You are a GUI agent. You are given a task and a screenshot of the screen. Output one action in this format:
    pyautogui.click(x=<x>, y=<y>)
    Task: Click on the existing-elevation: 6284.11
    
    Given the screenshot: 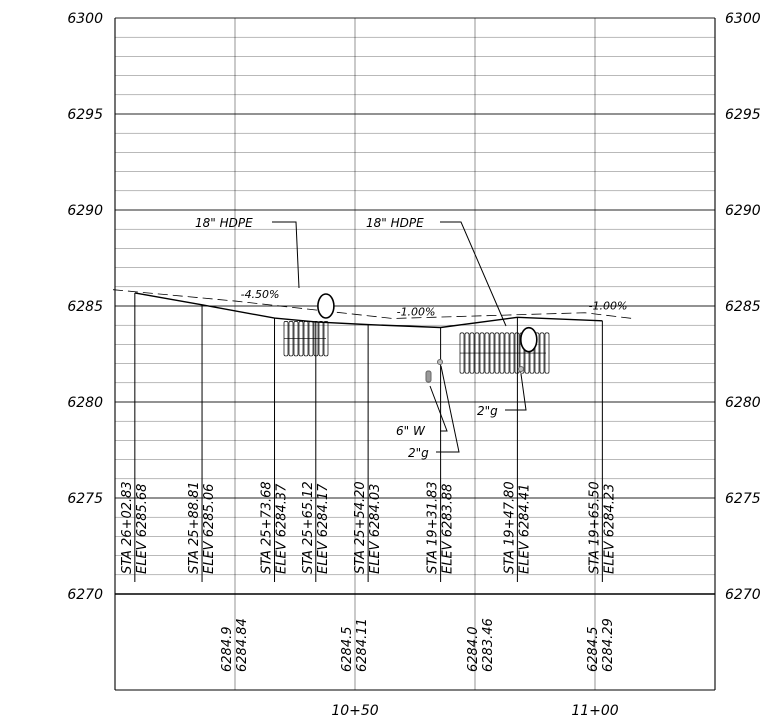 What is the action you would take?
    pyautogui.click(x=362, y=645)
    